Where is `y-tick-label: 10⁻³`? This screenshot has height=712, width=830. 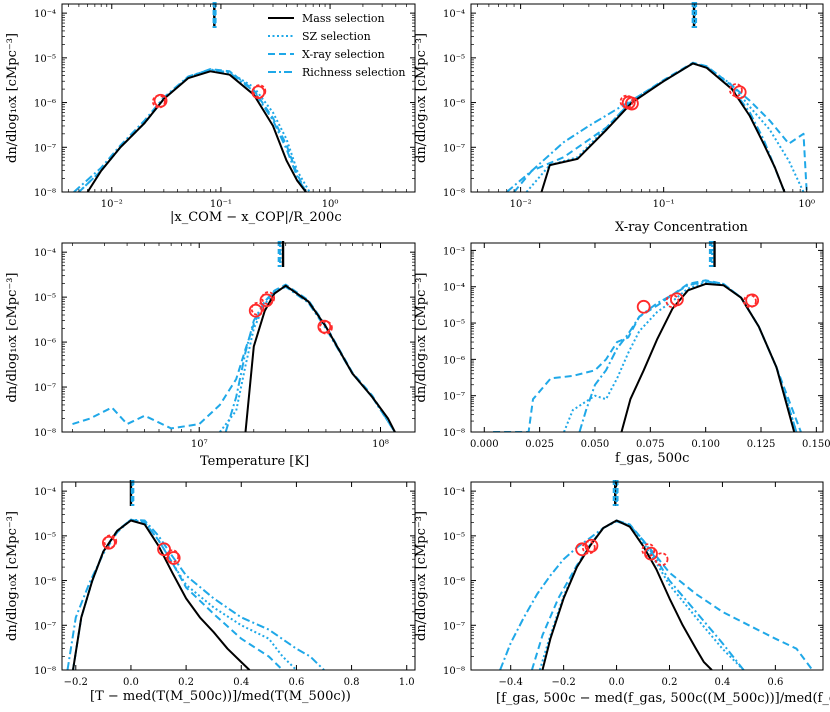
y-tick-label: 10⁻³ is located at coordinates (454, 251).